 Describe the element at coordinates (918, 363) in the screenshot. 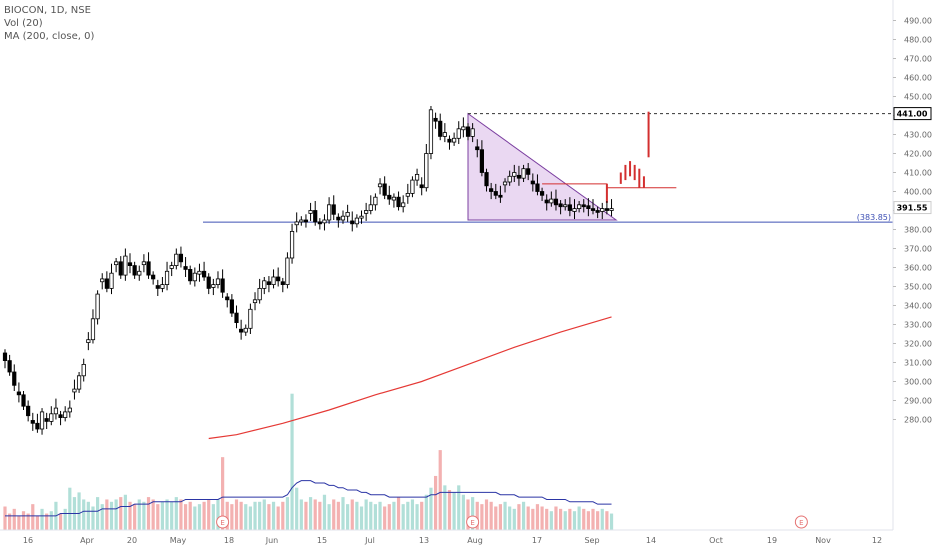

I see `y-tick-label: 310.00` at that location.